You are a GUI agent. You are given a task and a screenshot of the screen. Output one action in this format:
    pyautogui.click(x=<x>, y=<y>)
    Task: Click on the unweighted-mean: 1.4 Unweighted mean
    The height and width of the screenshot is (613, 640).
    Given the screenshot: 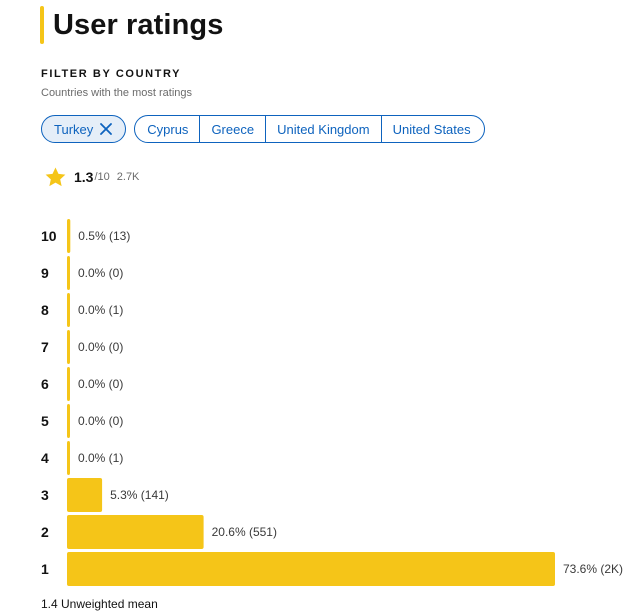 What is the action you would take?
    pyautogui.click(x=99, y=604)
    